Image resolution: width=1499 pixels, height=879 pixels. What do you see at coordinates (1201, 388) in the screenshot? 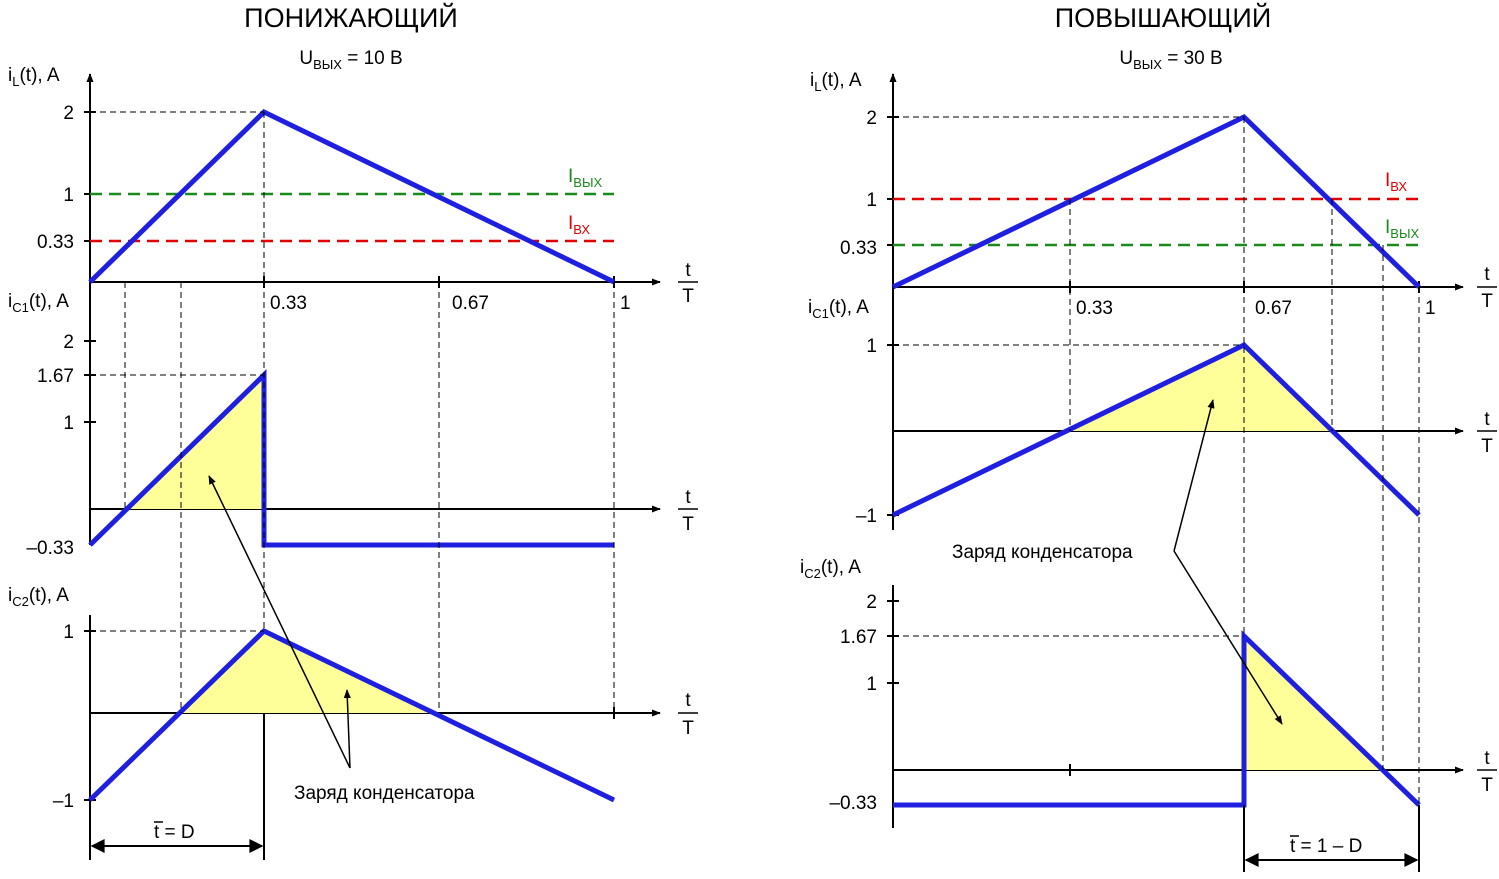
I see `charge-area` at bounding box center [1201, 388].